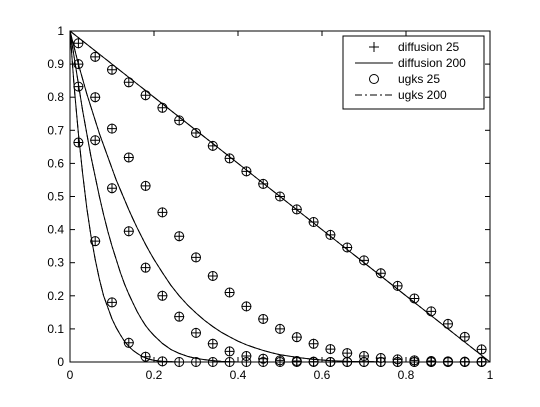 This screenshot has height=407, width=540. What do you see at coordinates (374, 79) in the screenshot?
I see `legend-marker-circle` at bounding box center [374, 79].